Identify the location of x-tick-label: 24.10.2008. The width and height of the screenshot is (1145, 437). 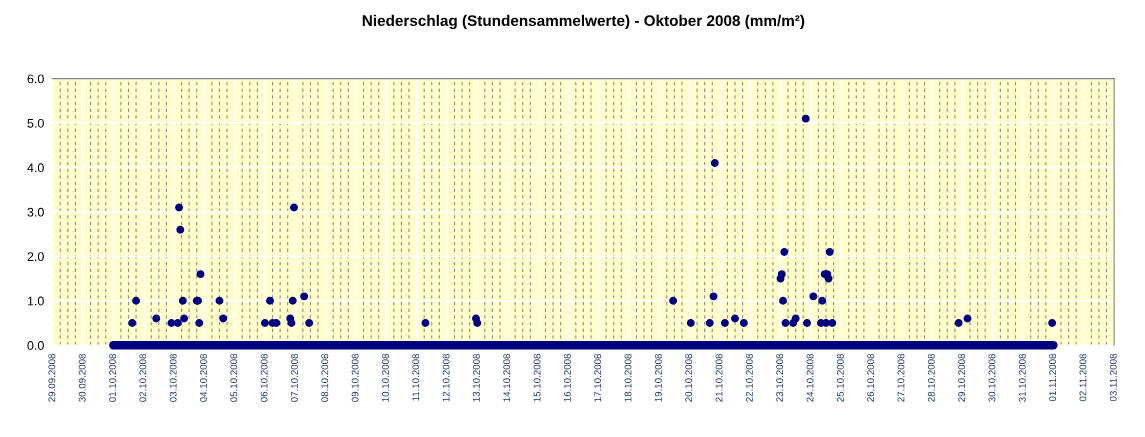
(810, 377).